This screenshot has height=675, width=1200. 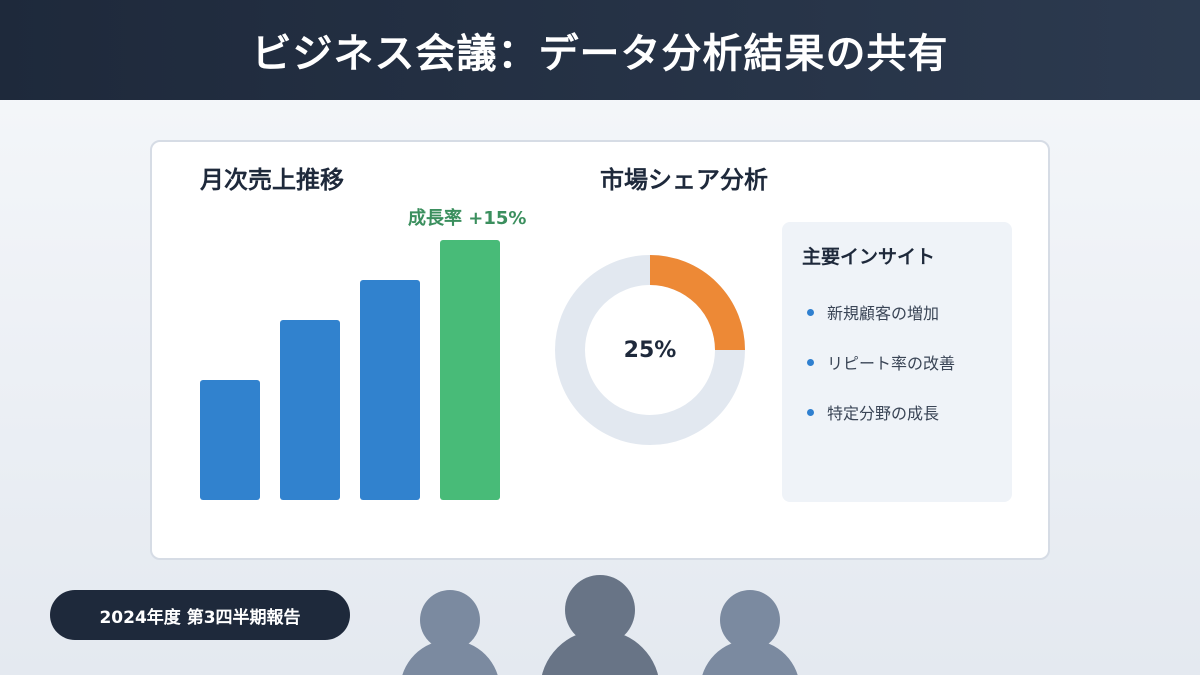 I want to click on header-banner: ビジネス会議：データ分析結果の共有, so click(x=600, y=50).